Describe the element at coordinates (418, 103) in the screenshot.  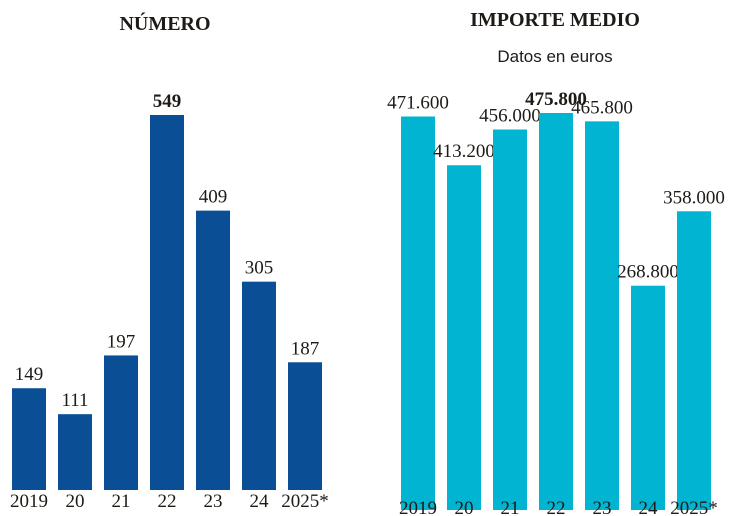
I see `data-label: 471.600` at that location.